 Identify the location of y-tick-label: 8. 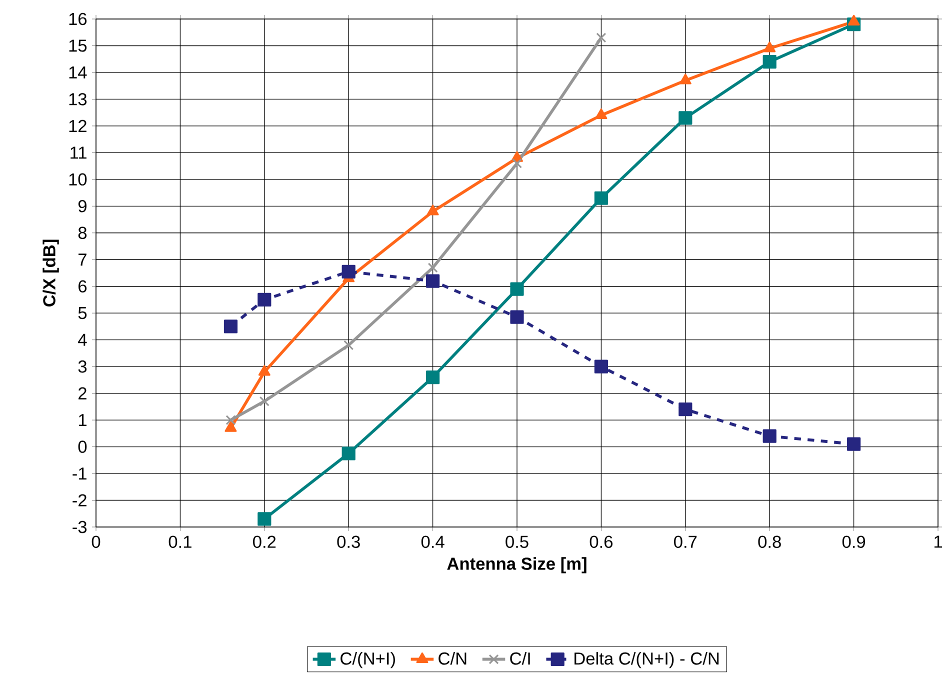
(82, 233).